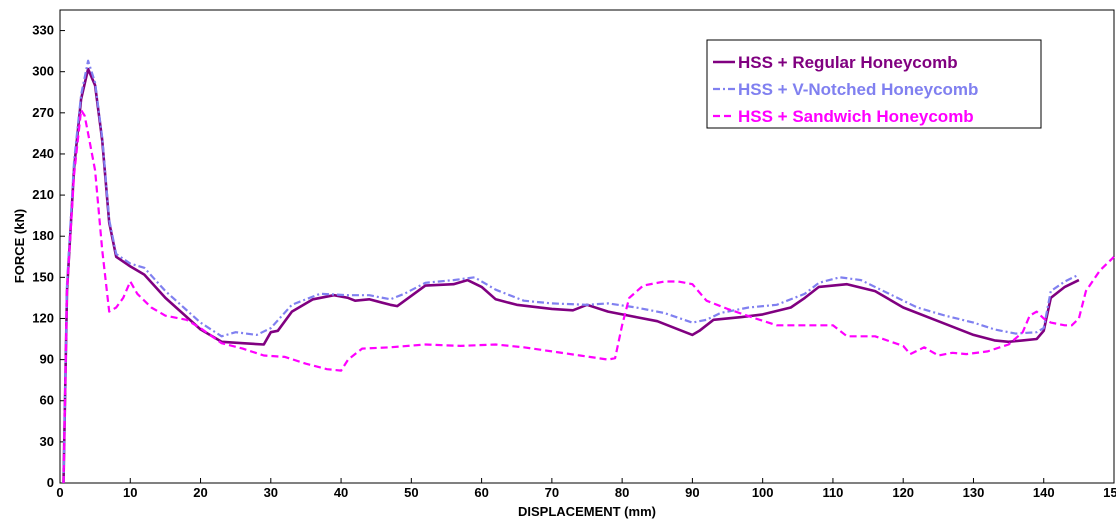  What do you see at coordinates (43, 71) in the screenshot?
I see `y-tick-label: 300` at bounding box center [43, 71].